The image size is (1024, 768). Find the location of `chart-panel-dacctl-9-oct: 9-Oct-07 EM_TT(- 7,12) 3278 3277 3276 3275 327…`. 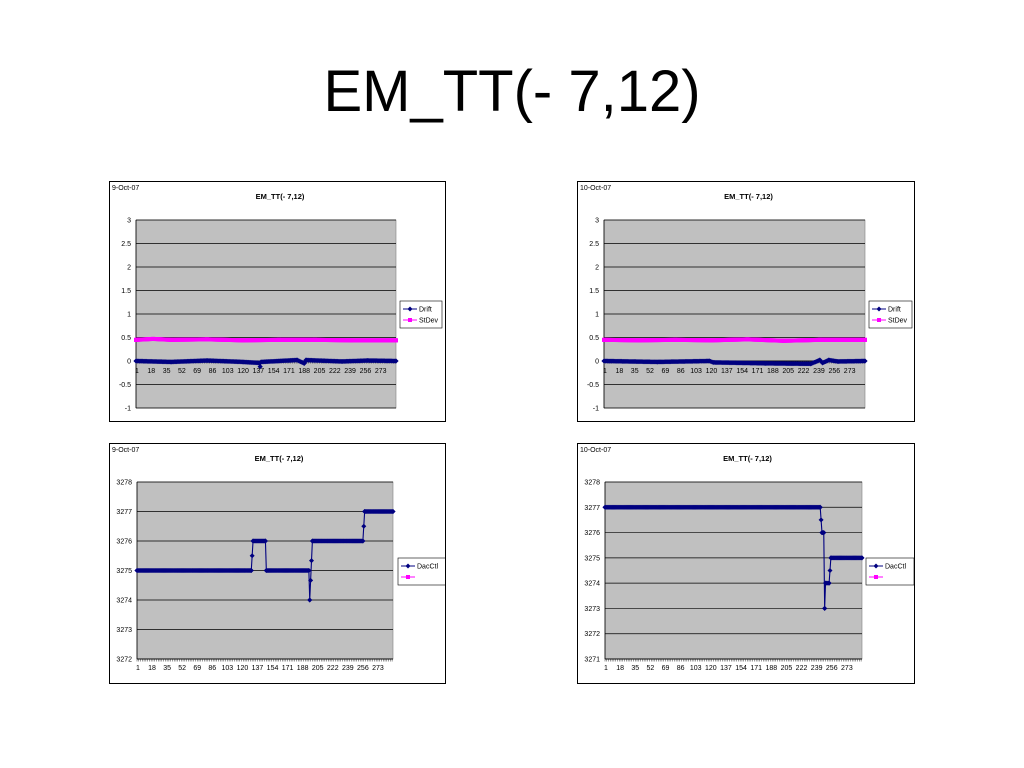

chart-panel-dacctl-9-oct: 9-Oct-07 EM_TT(- 7,12) 3278 3277 3276 3275 327… is located at coordinates (277, 563).